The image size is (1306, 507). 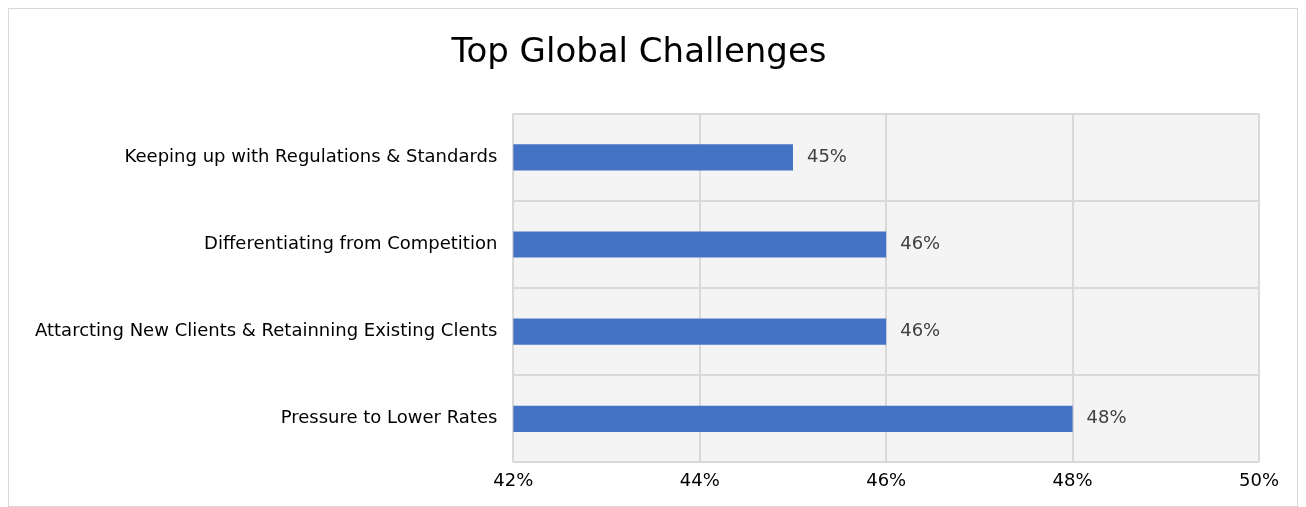 What do you see at coordinates (638, 50) in the screenshot?
I see `chart-title: Top Global Challenges` at bounding box center [638, 50].